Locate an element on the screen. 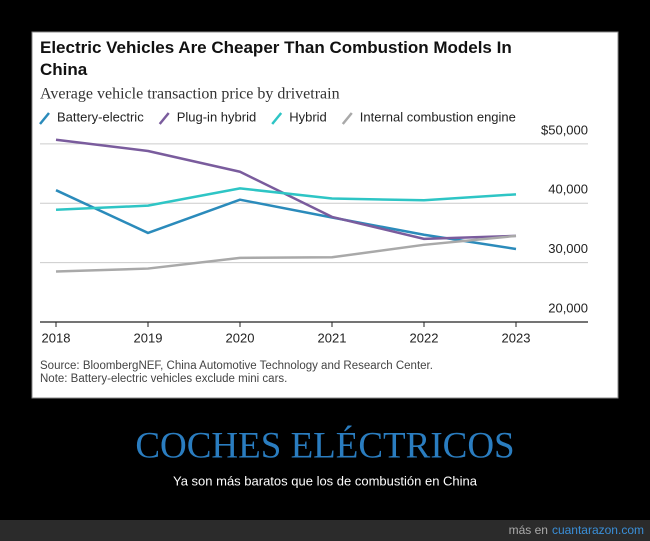  y-tick-label: $50,000 is located at coordinates (564, 129).